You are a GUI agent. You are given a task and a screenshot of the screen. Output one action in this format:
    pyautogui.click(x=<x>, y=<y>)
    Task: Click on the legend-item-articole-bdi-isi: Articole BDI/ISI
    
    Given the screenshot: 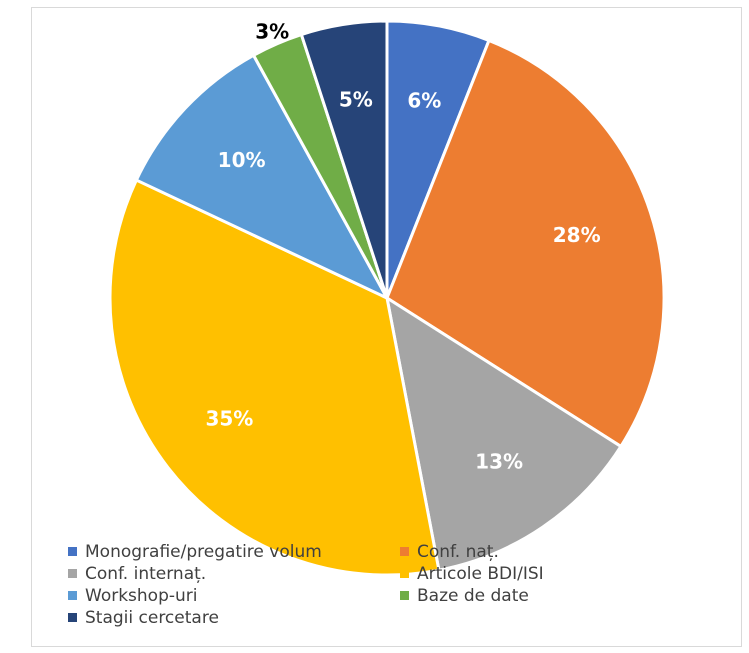 What is the action you would take?
    pyautogui.click(x=514, y=573)
    